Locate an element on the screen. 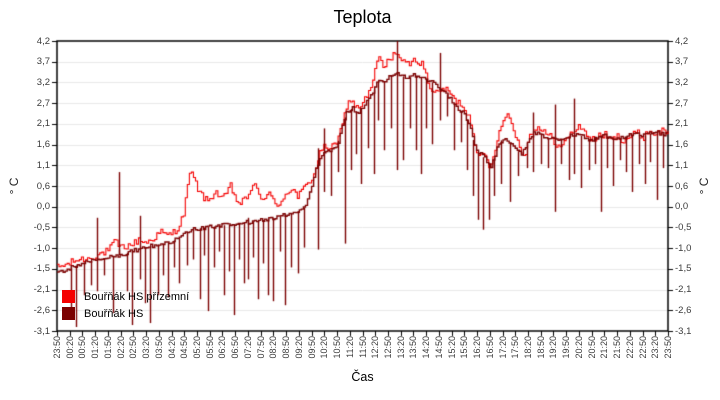 The image size is (720, 400). y-tick-label-left: -1,0 is located at coordinates (41, 248).